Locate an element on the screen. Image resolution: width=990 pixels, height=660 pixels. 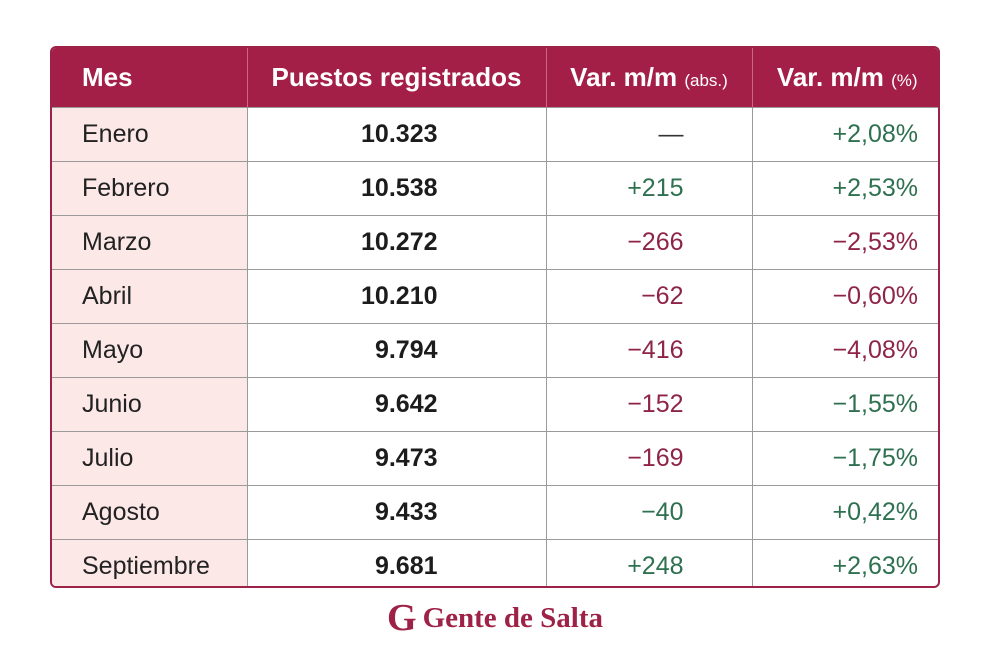
header-mes: Mes is located at coordinates (150, 78).